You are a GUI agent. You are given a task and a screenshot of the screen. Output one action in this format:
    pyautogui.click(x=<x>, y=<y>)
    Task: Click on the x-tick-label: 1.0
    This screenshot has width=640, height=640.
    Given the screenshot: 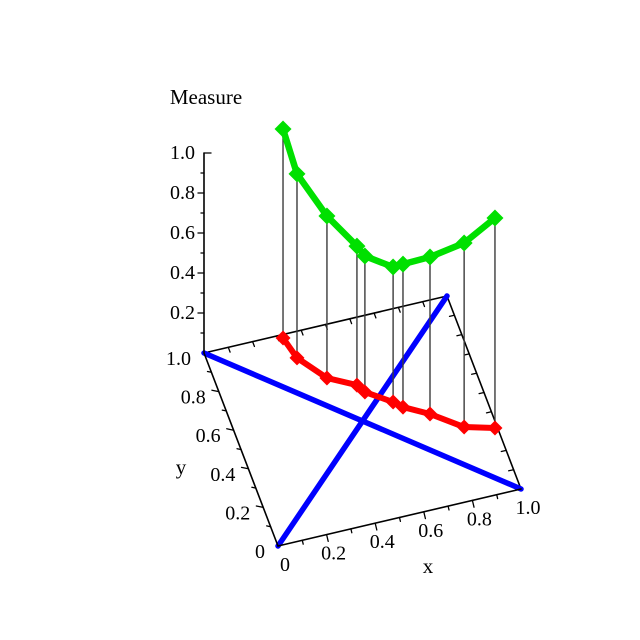 What is the action you would take?
    pyautogui.click(x=528, y=508)
    